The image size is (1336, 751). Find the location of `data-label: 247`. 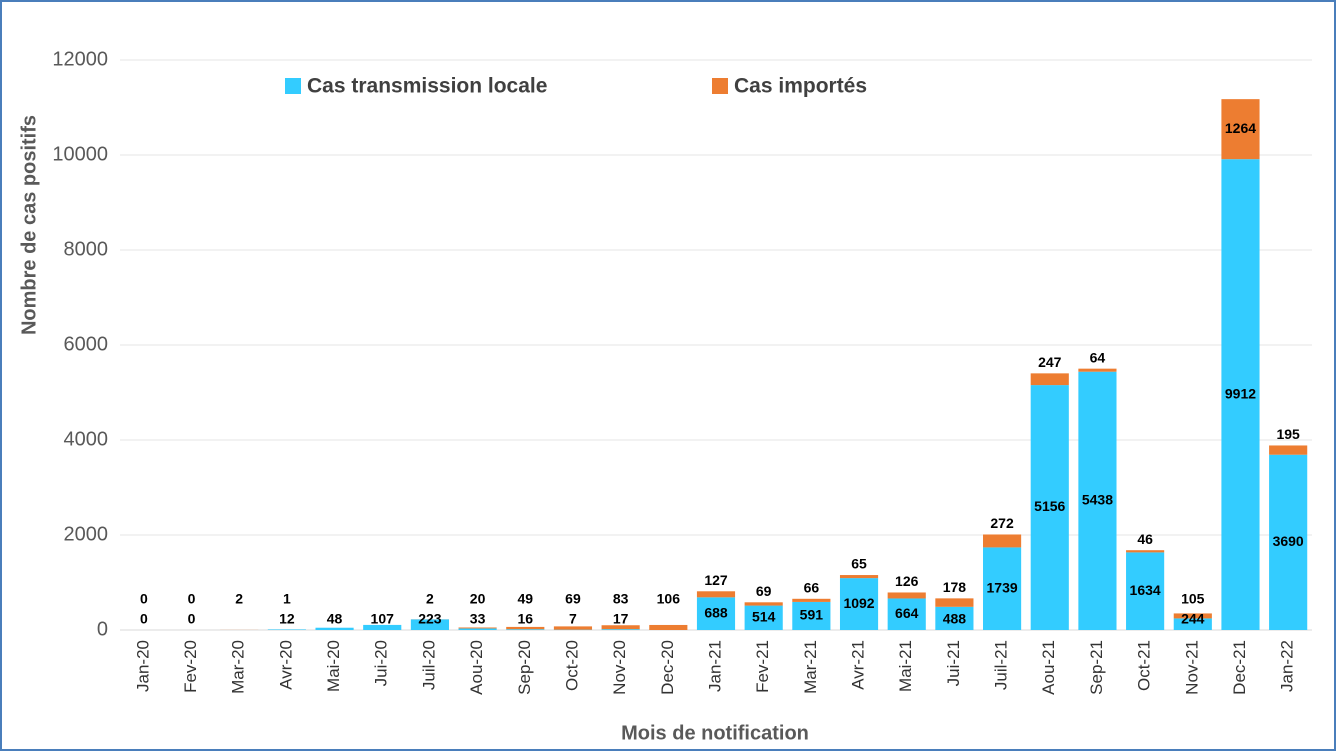

data-label: 247 is located at coordinates (1050, 362).